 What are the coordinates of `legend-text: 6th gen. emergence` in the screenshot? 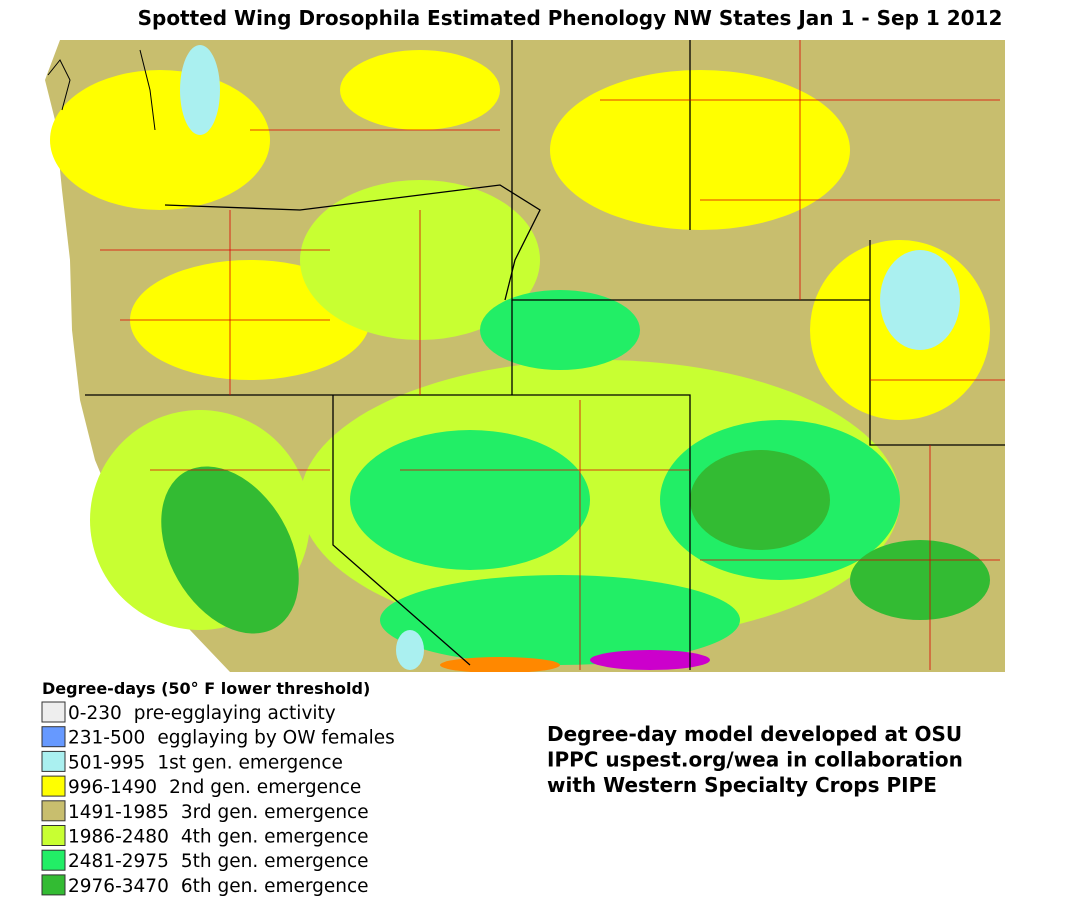 It's located at (275, 886).